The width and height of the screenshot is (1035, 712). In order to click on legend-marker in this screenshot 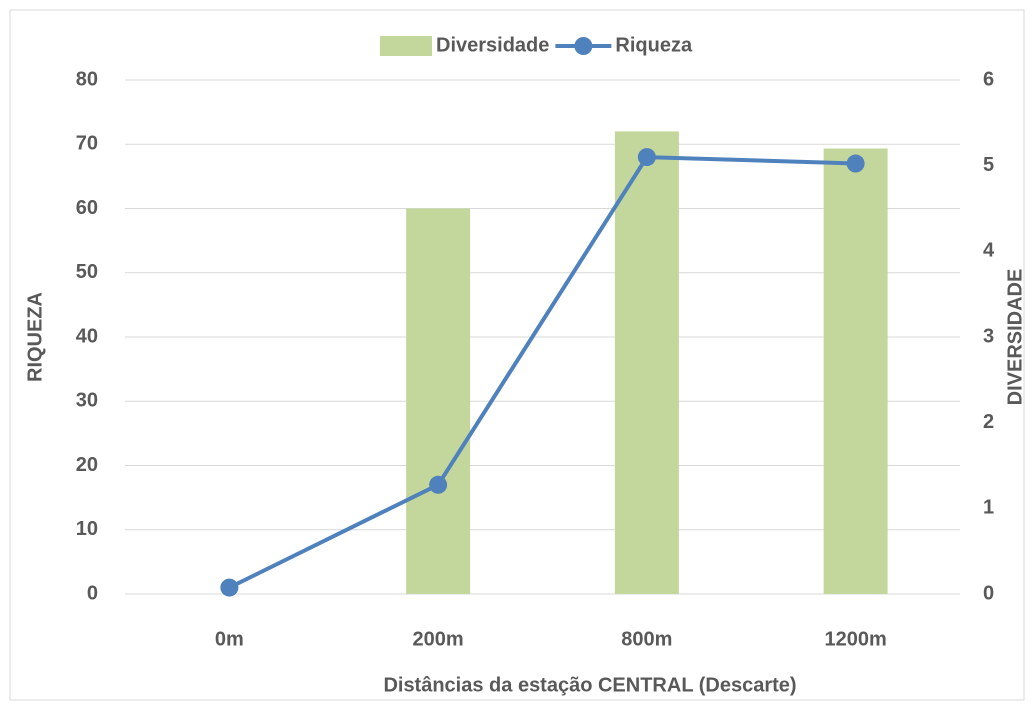, I will do `click(583, 46)`.